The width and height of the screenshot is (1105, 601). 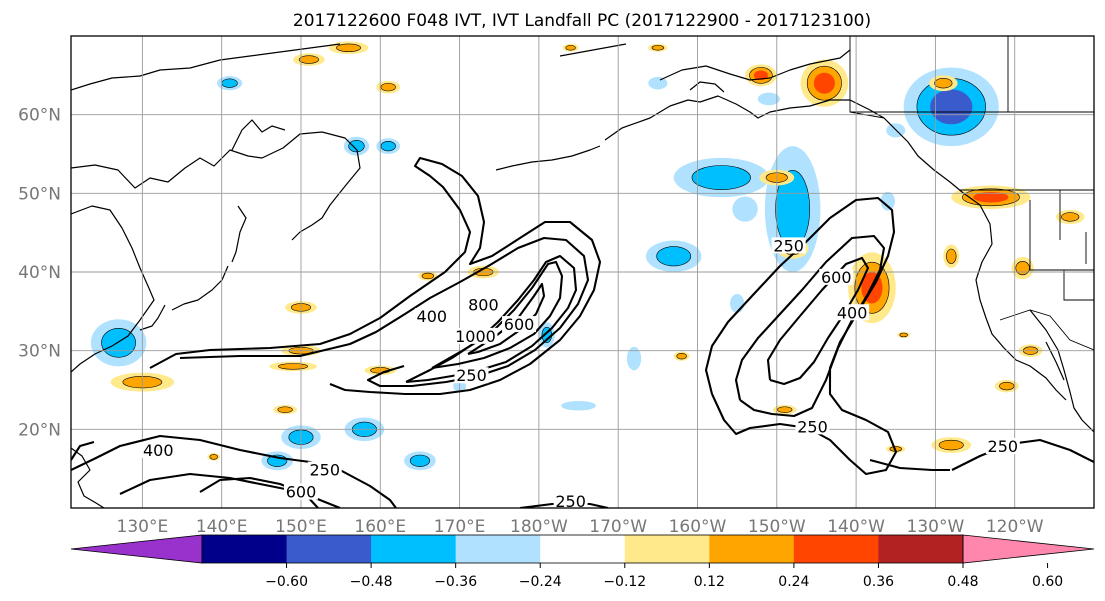 I want to click on lon-tick-label: 180°W, so click(x=539, y=527).